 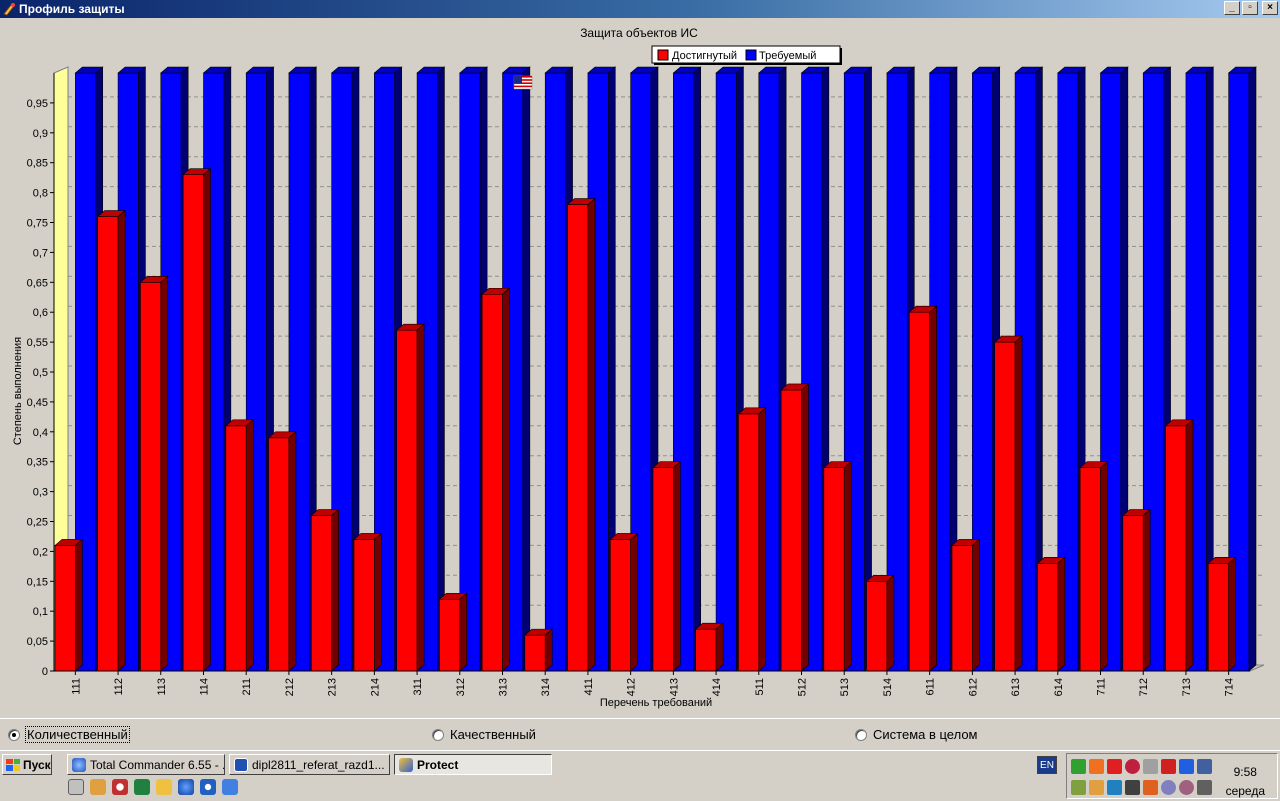 What do you see at coordinates (418, 687) in the screenshot?
I see `x-tick-label: 311` at bounding box center [418, 687].